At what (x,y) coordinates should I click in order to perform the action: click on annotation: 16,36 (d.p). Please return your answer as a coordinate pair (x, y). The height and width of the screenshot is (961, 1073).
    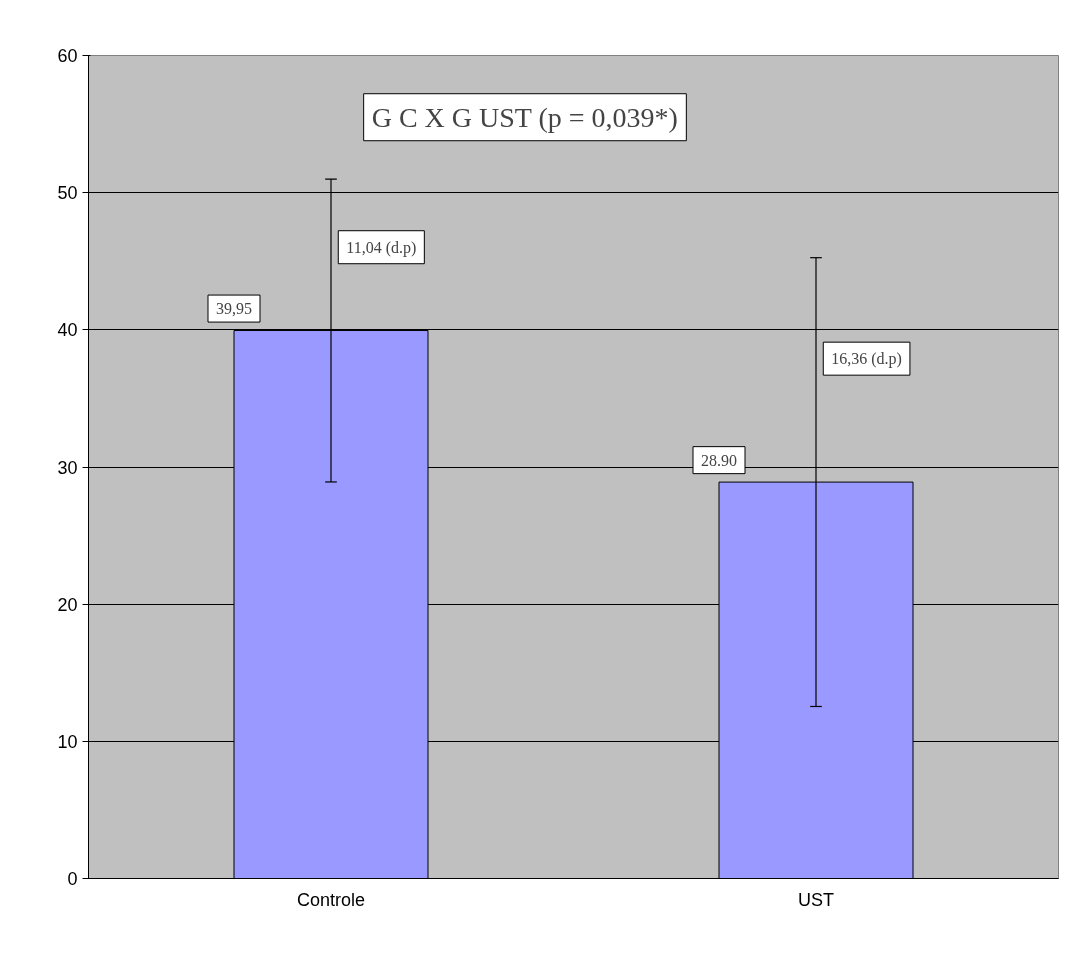
    Looking at the image, I should click on (866, 359).